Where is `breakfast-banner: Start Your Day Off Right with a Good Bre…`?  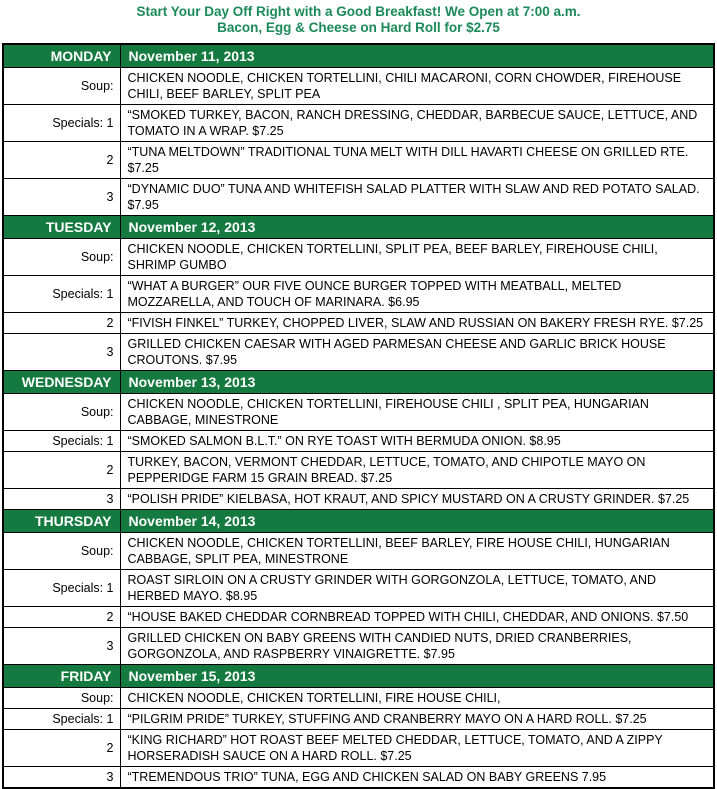
breakfast-banner: Start Your Day Off Right with a Good Bre… is located at coordinates (358, 18).